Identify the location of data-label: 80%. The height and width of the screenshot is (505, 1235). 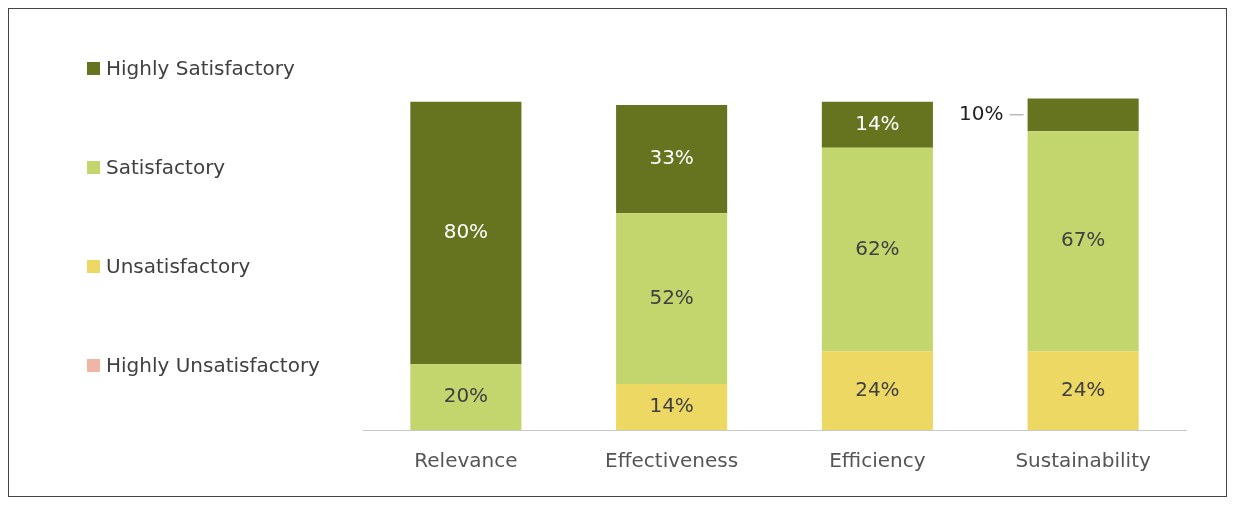
(466, 231).